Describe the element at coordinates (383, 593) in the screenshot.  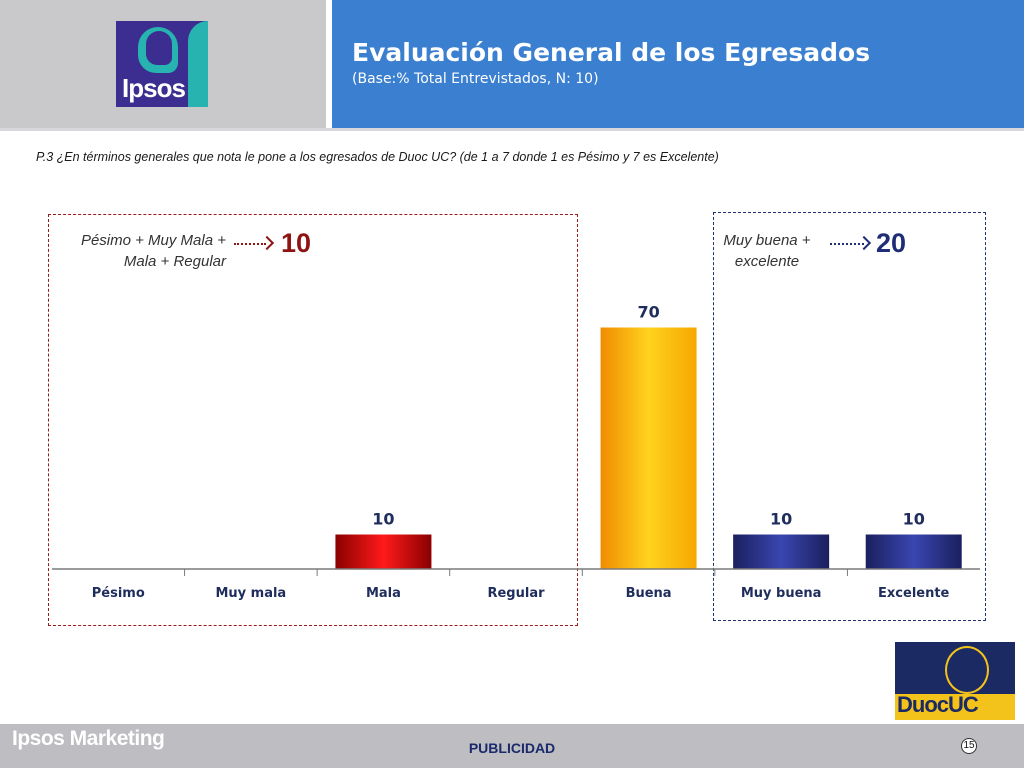
I see `x-tick-label: Mala` at that location.